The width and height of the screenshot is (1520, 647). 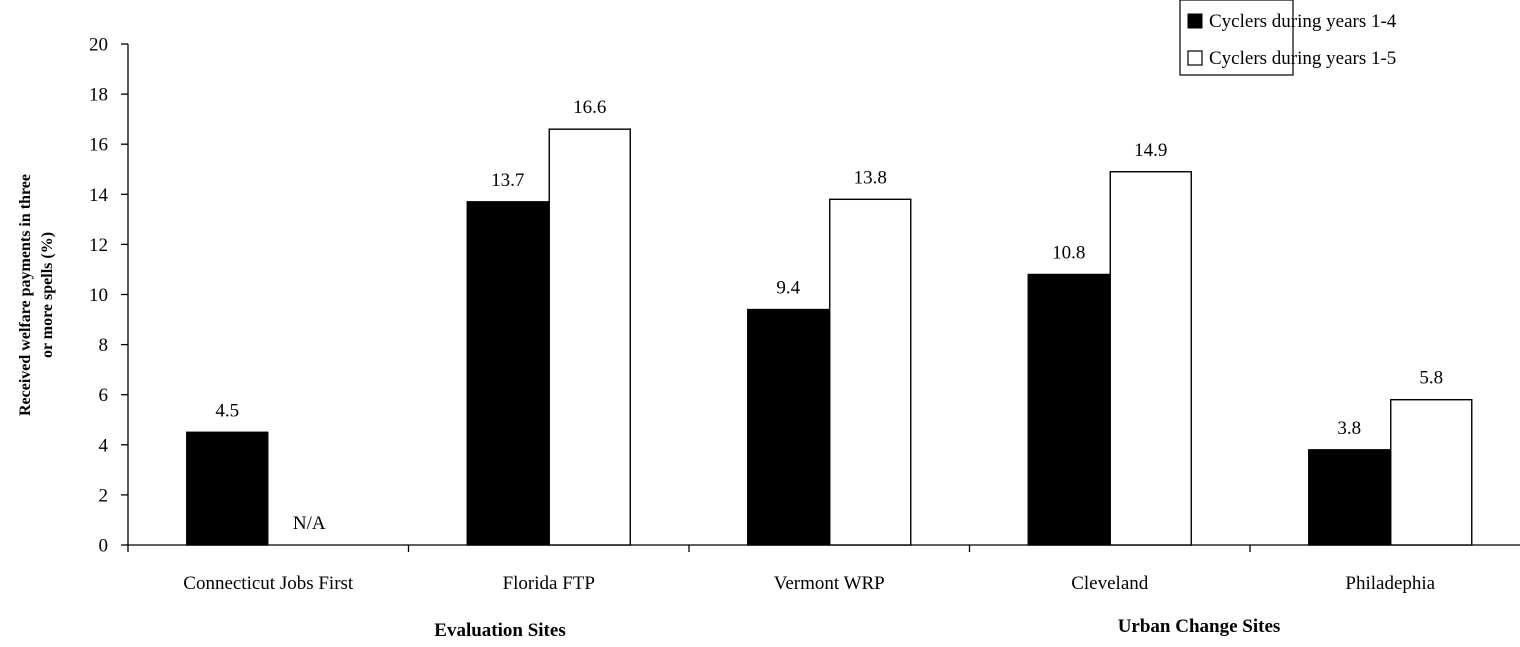 I want to click on data-label: 3.8, so click(x=1349, y=428).